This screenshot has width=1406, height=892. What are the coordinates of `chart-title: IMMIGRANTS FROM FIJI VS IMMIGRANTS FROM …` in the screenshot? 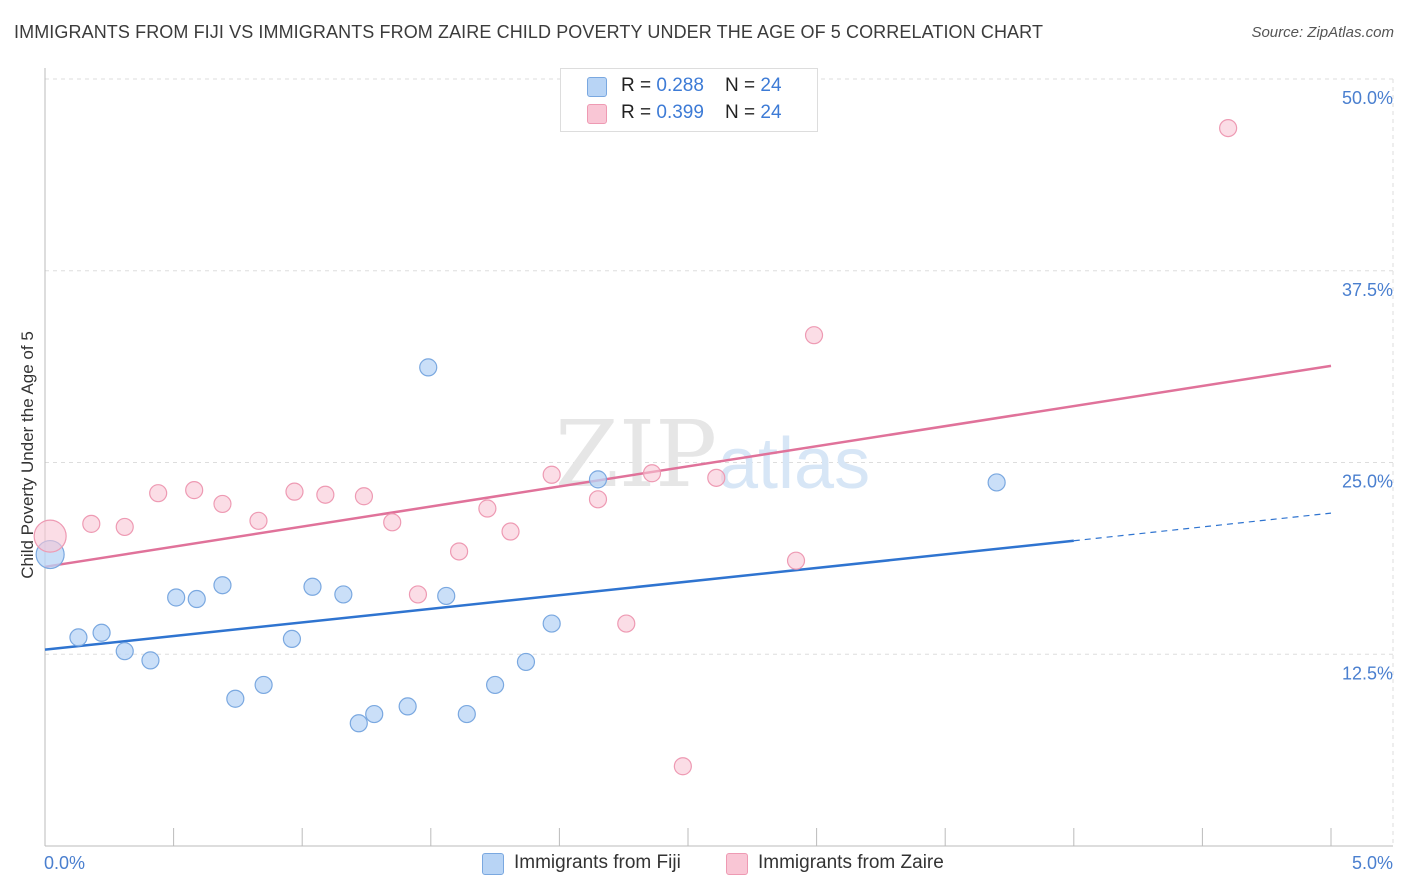 It's located at (529, 32).